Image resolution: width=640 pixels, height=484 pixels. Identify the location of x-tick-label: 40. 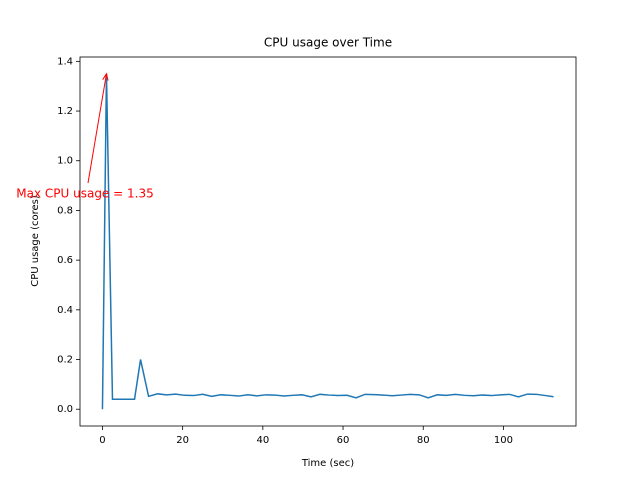
(262, 440).